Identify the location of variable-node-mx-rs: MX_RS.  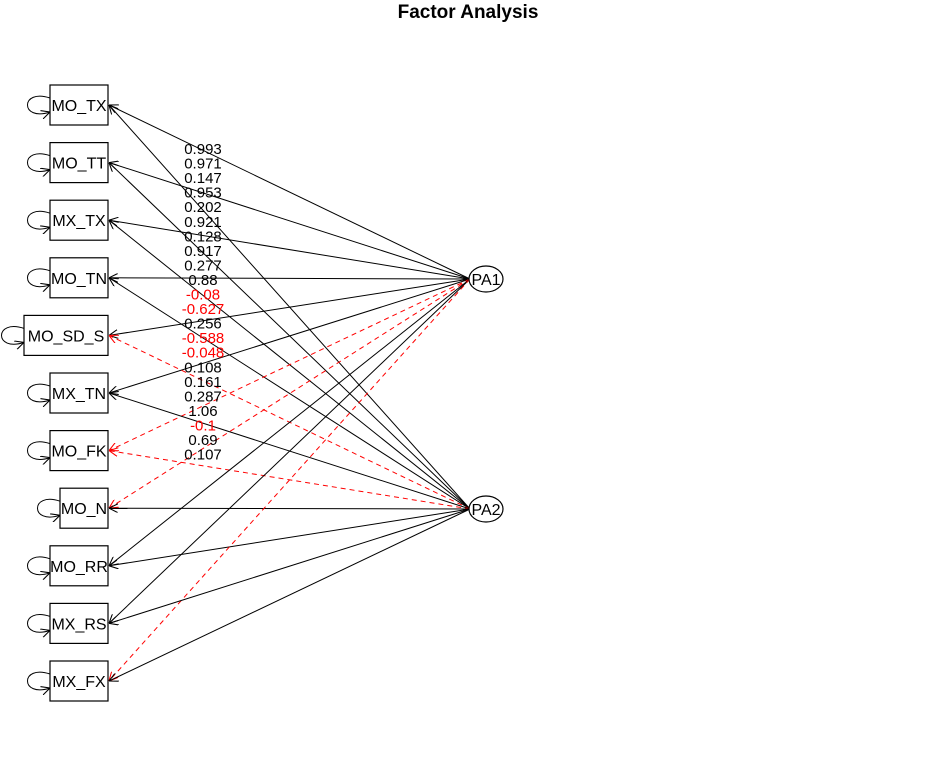
(79, 623).